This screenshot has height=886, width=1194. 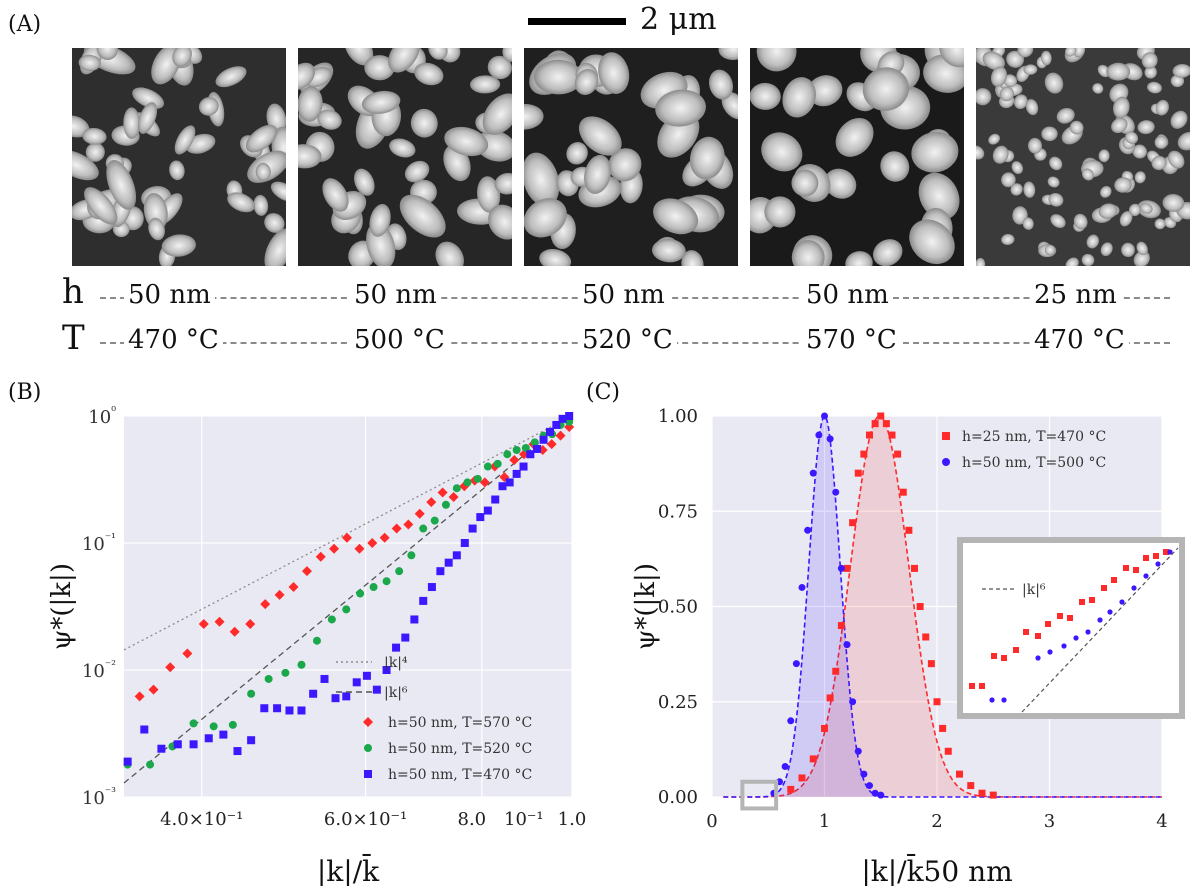 What do you see at coordinates (759, 795) in the screenshot?
I see `zoom-box` at bounding box center [759, 795].